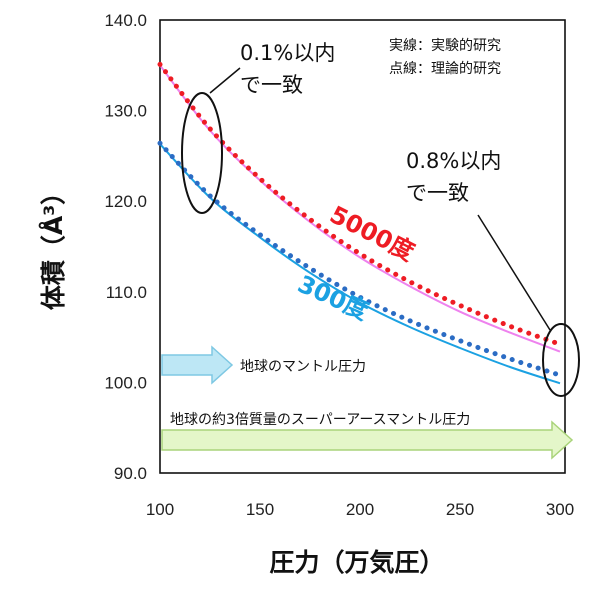 The image size is (600, 600). I want to click on x-tick-label: 100, so click(160, 509).